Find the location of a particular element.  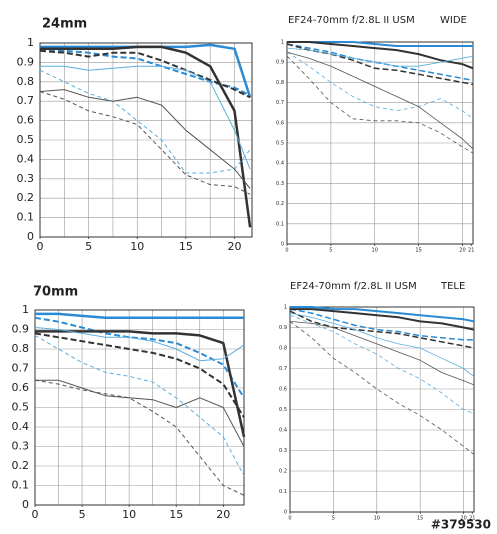

chart-label: TELE is located at coordinates (452, 286).